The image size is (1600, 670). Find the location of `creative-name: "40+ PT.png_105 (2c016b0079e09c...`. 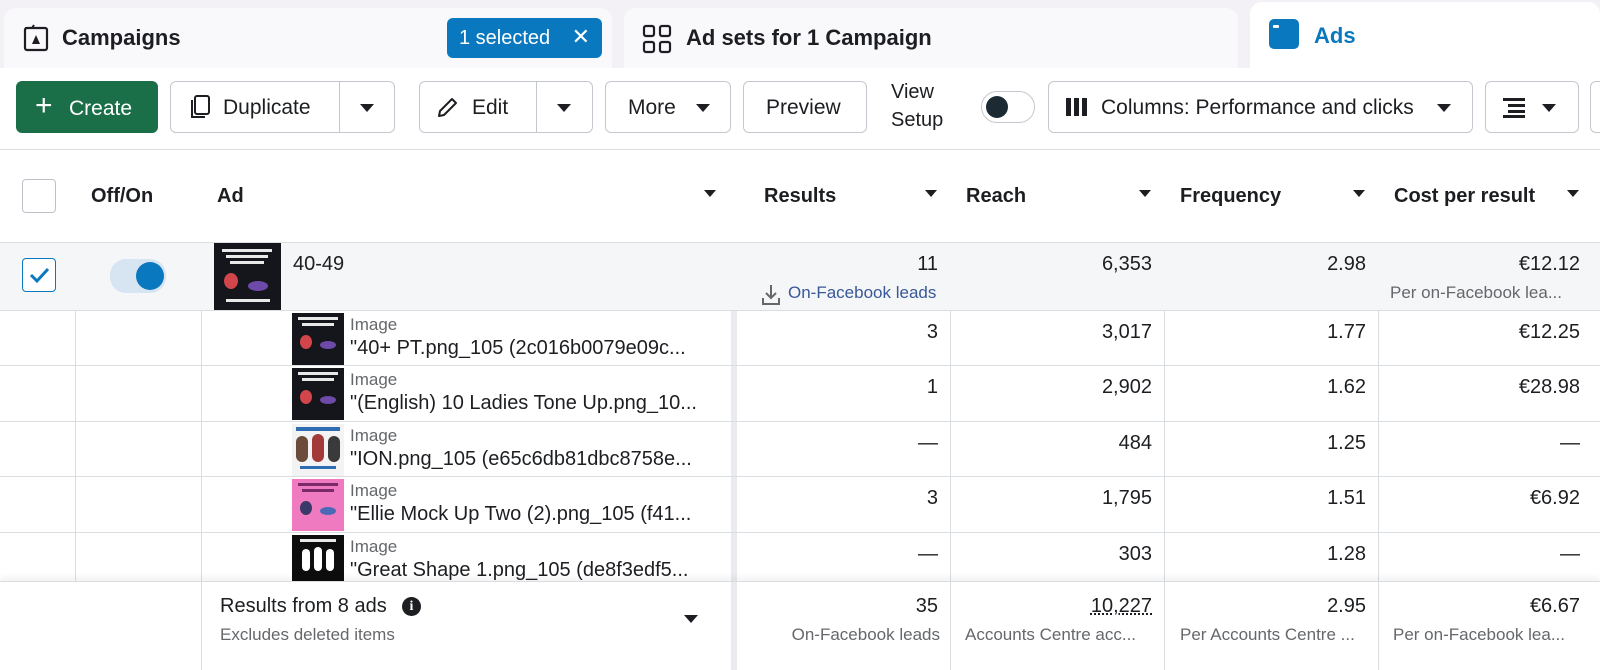

creative-name: "40+ PT.png_105 (2c016b0079e09c... is located at coordinates (518, 348).